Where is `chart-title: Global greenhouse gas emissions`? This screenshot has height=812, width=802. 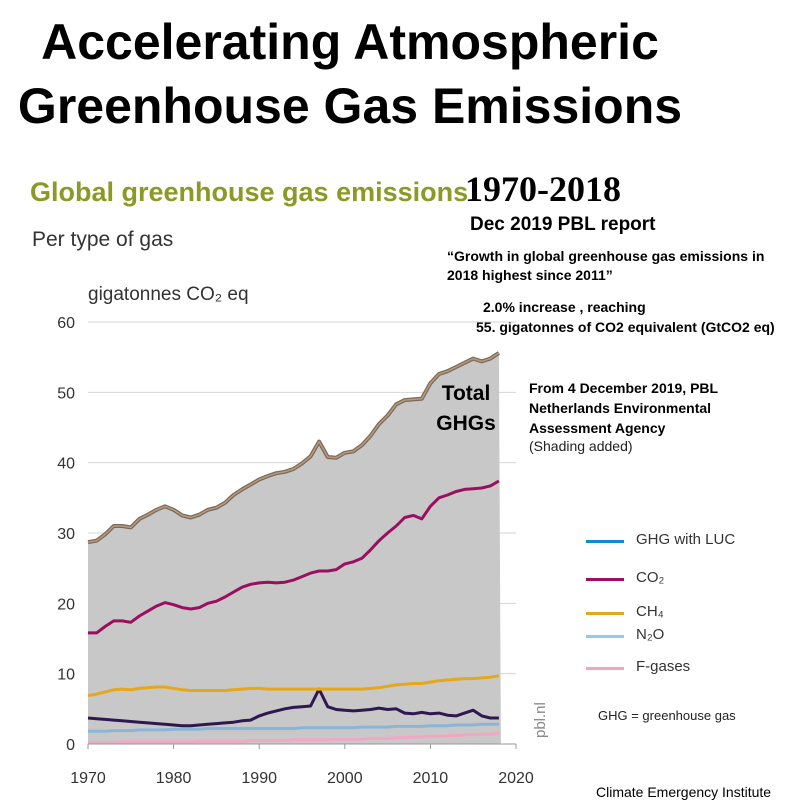
chart-title: Global greenhouse gas emissions is located at coordinates (249, 192).